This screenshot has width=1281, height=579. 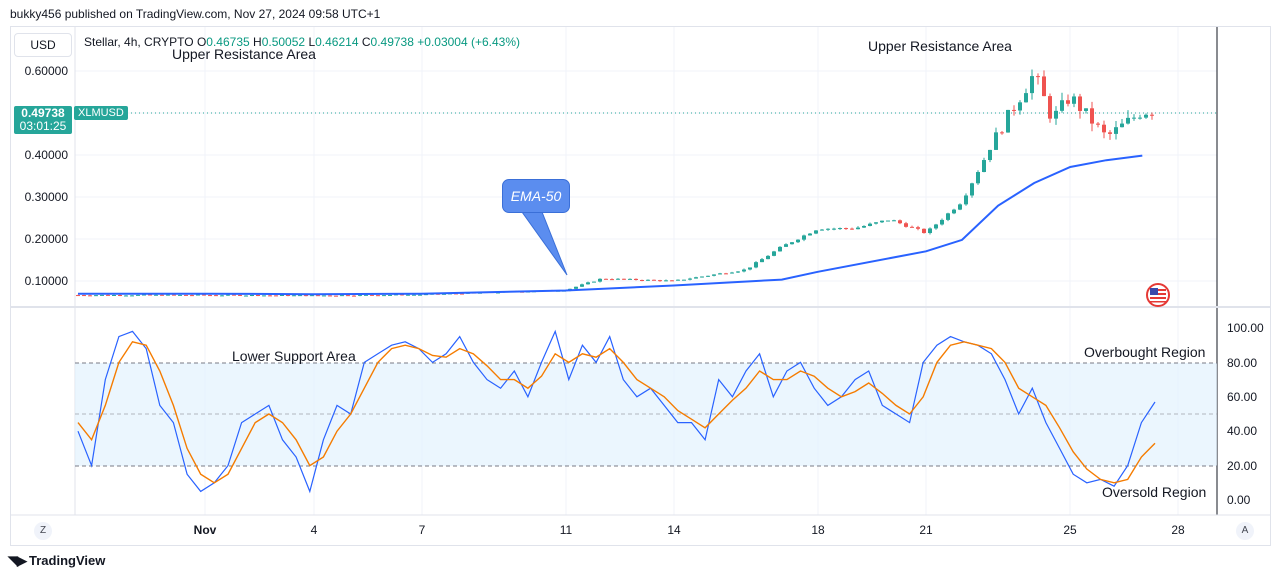 What do you see at coordinates (46, 197) in the screenshot?
I see `price-tick: 0.30000` at bounding box center [46, 197].